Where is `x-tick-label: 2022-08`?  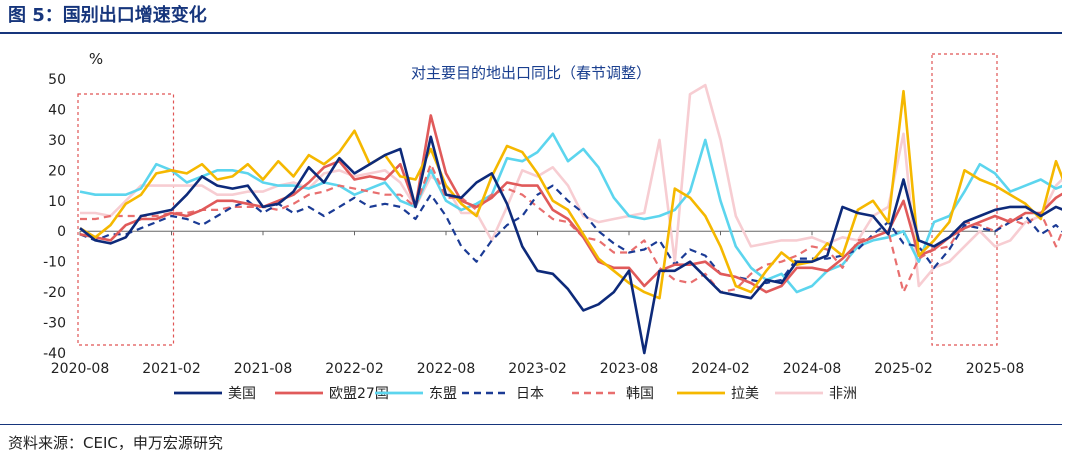
x-tick-label: 2022-08 is located at coordinates (446, 369).